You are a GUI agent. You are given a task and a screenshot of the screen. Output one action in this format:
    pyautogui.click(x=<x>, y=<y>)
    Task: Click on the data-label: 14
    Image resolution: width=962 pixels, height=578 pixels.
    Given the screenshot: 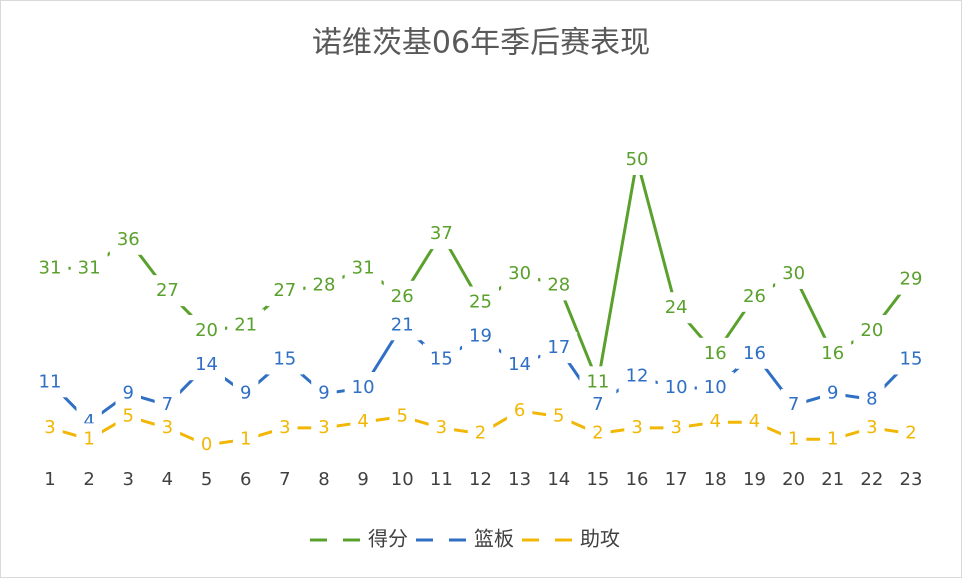 What is the action you would take?
    pyautogui.click(x=206, y=364)
    